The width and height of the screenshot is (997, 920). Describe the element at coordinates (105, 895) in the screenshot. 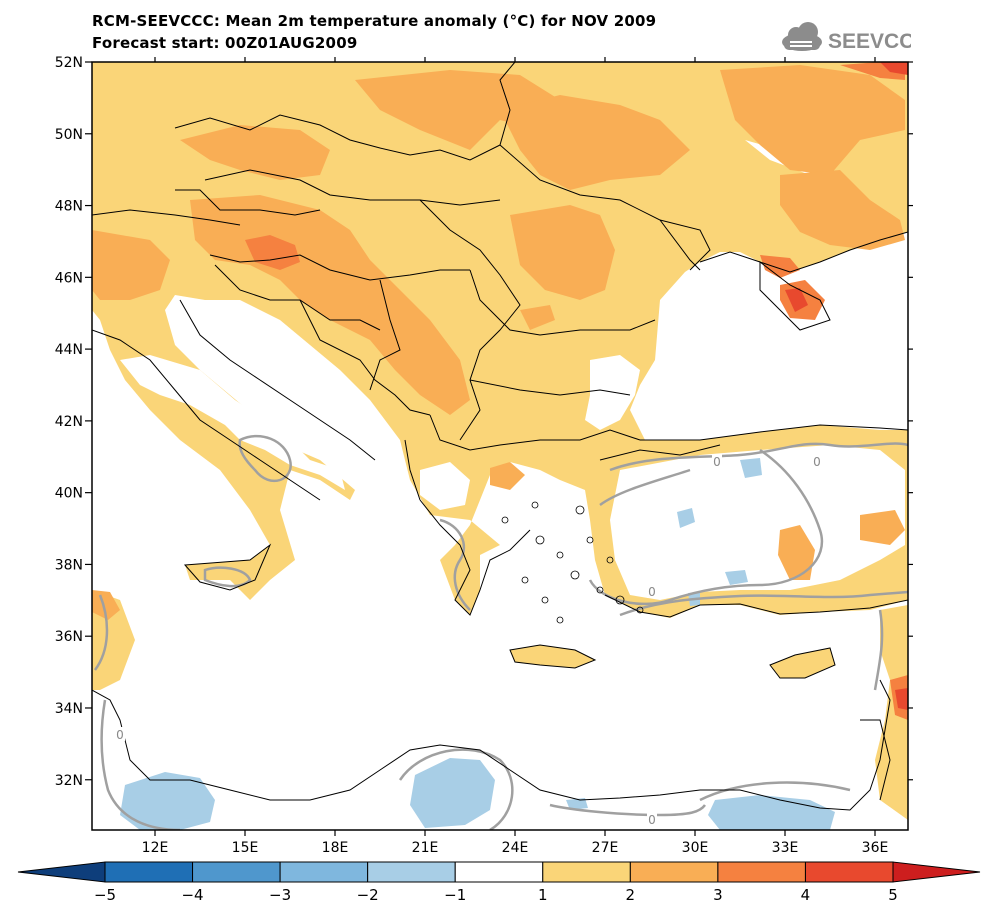

I see `colorbar-label: −5` at that location.